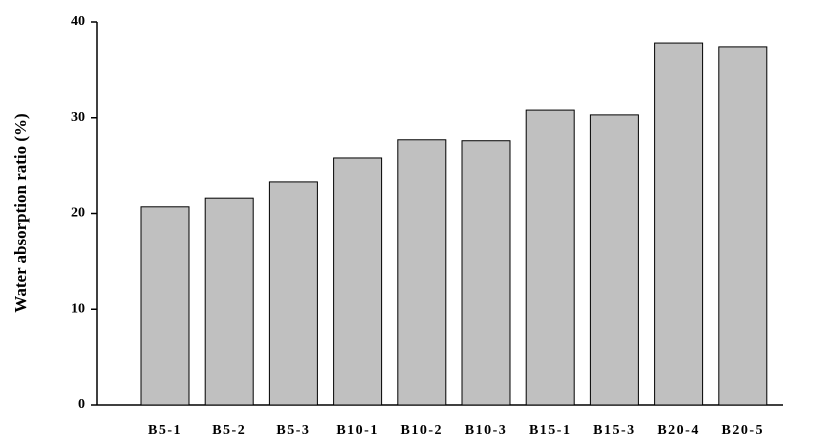 The image size is (818, 446). I want to click on y-tick-label: 20, so click(78, 213).